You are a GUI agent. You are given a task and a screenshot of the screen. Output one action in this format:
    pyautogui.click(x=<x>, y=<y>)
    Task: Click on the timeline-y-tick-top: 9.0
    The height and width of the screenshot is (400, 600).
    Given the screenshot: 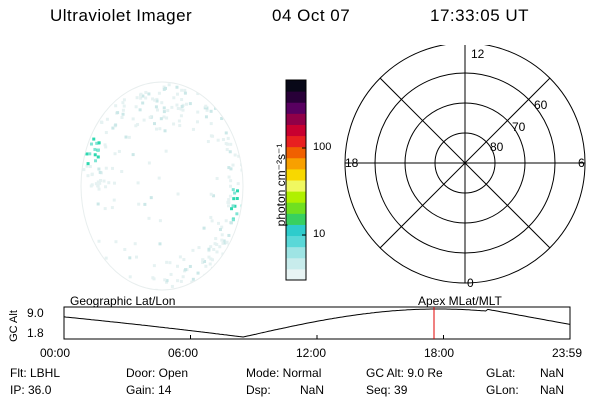 What is the action you would take?
    pyautogui.click(x=35, y=313)
    